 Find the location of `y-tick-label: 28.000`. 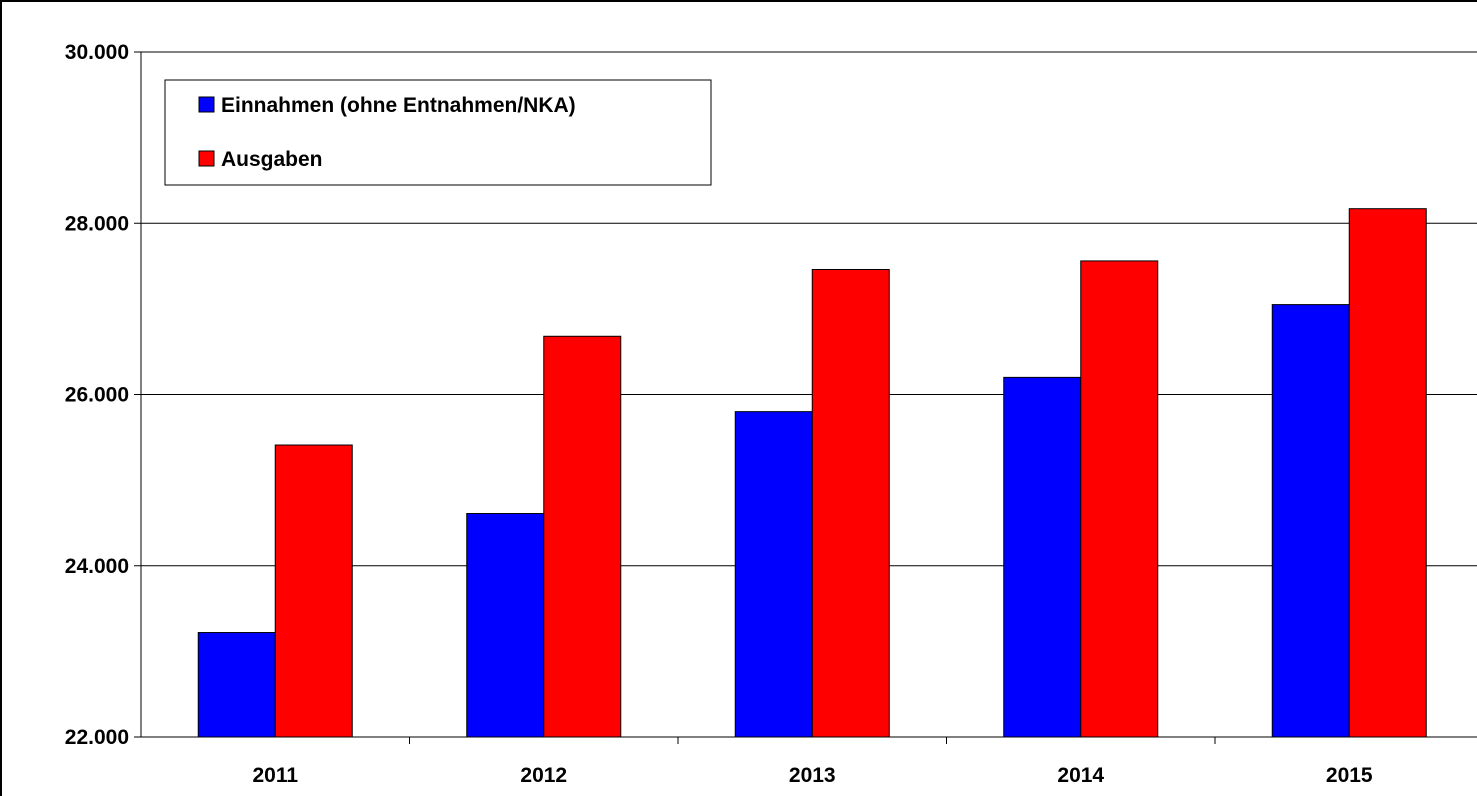

y-tick-label: 28.000 is located at coordinates (97, 223).